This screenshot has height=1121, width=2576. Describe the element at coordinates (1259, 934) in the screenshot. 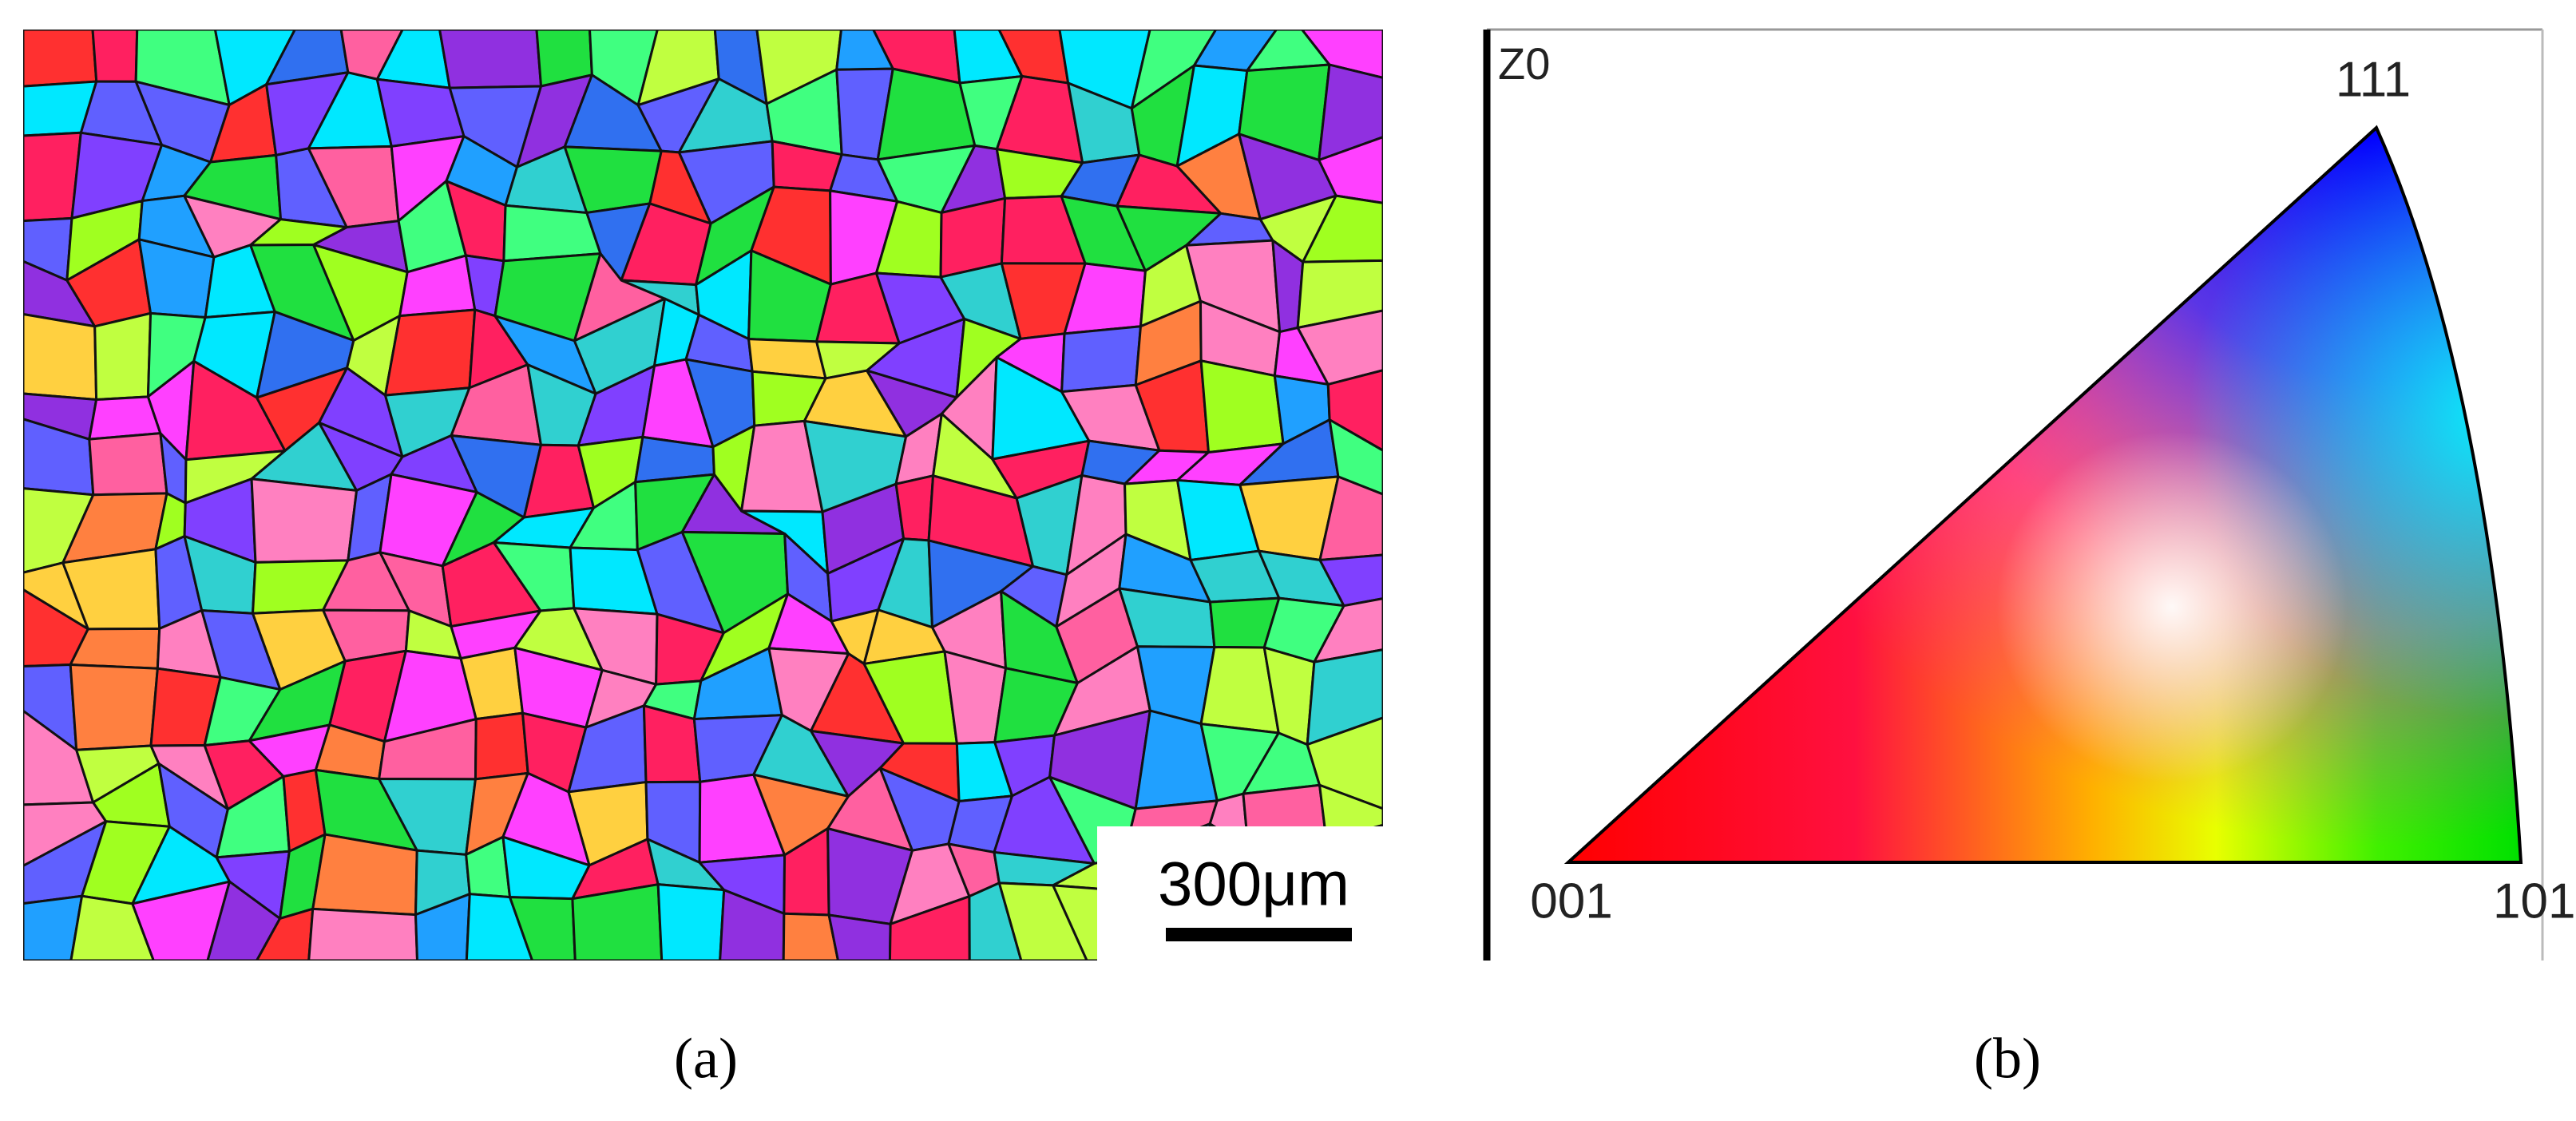

I see `scale-bar` at that location.